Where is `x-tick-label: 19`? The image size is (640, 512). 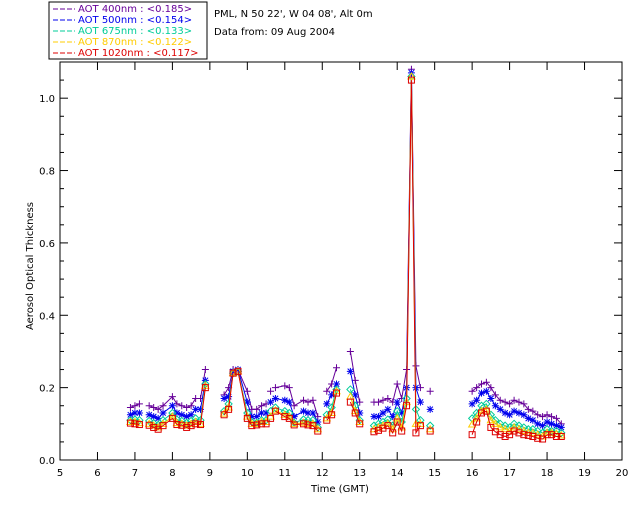 x-tick-label: 19 is located at coordinates (584, 473).